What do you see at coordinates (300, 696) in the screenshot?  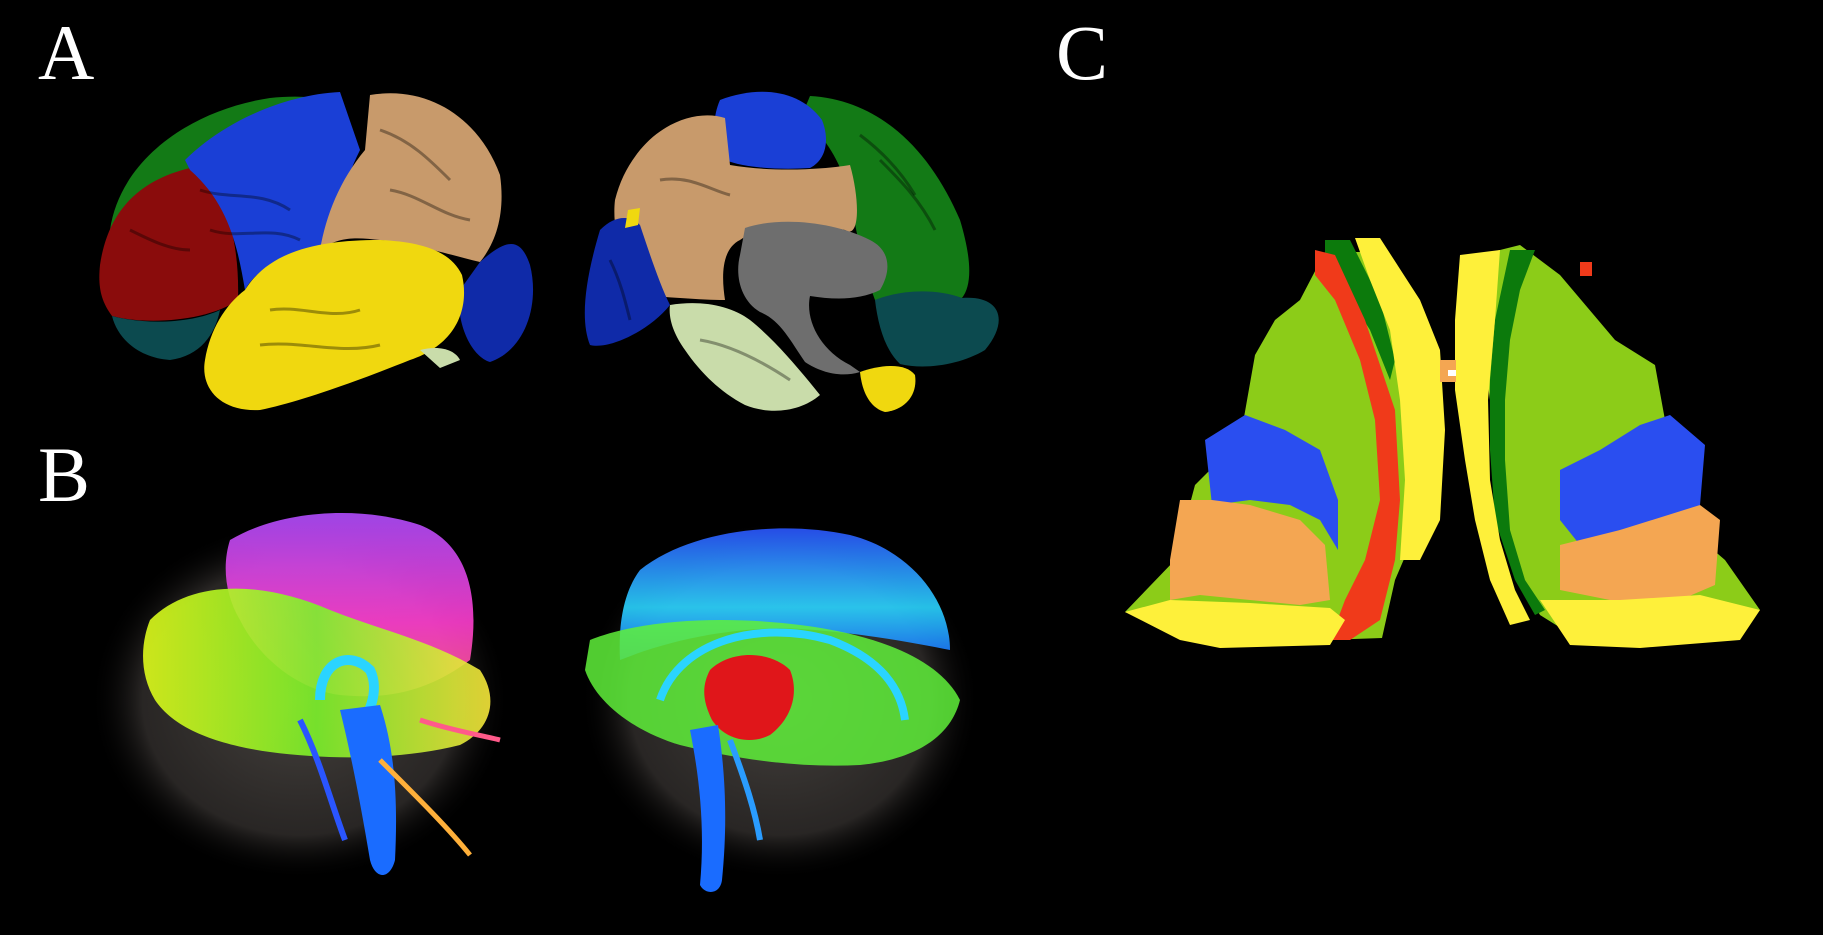 I see `tractography-lateral-icon` at bounding box center [300, 696].